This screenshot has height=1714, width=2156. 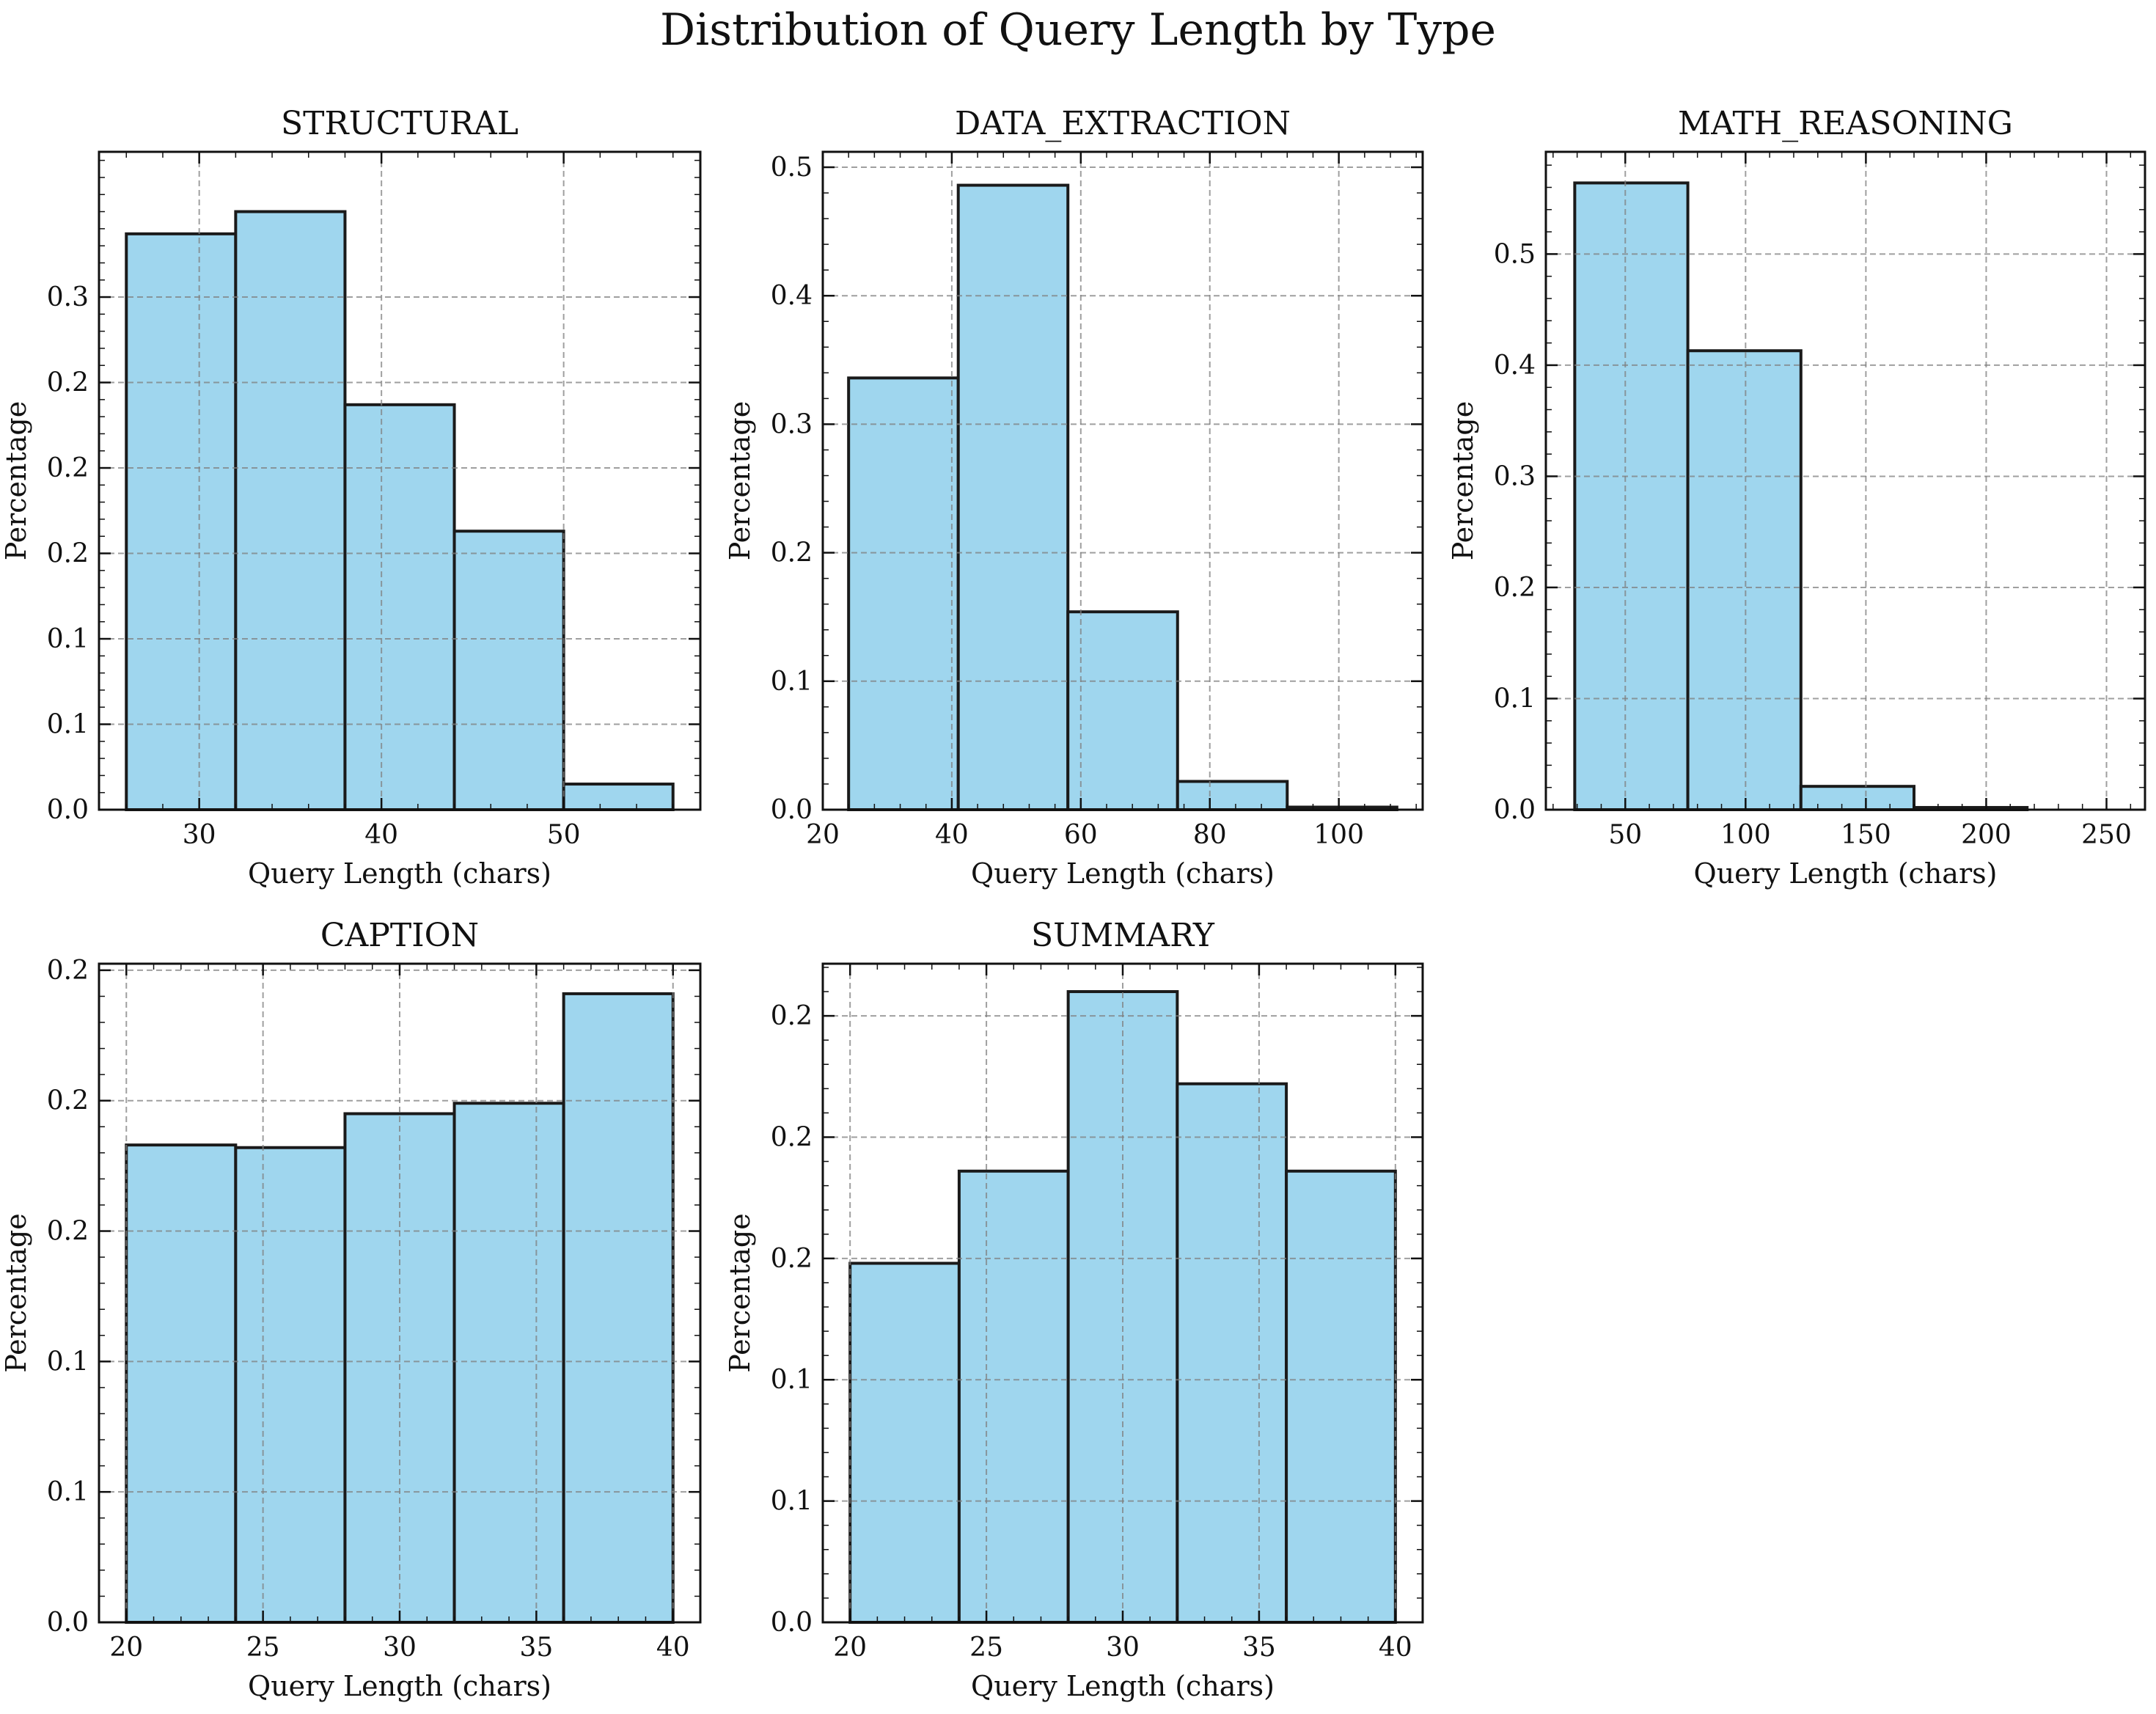 I want to click on subplot-title: MATH_REASONING, so click(x=1845, y=123).